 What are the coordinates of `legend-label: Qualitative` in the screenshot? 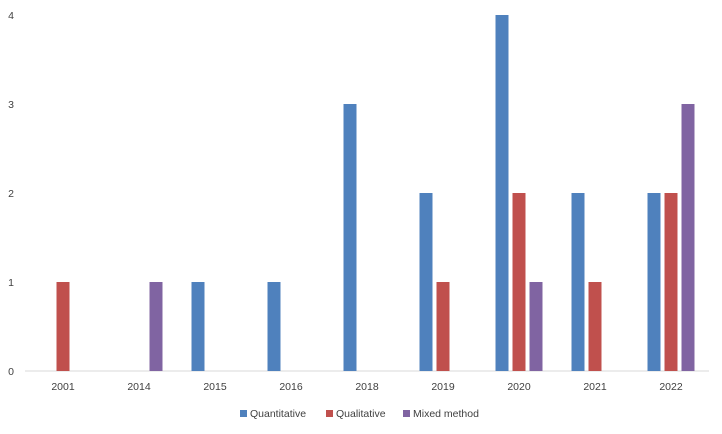 It's located at (361, 414).